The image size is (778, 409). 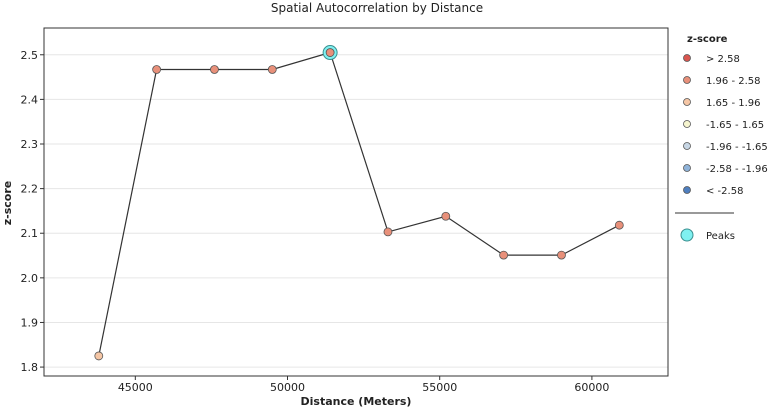 I want to click on legend-label: > 2.58, so click(x=723, y=59).